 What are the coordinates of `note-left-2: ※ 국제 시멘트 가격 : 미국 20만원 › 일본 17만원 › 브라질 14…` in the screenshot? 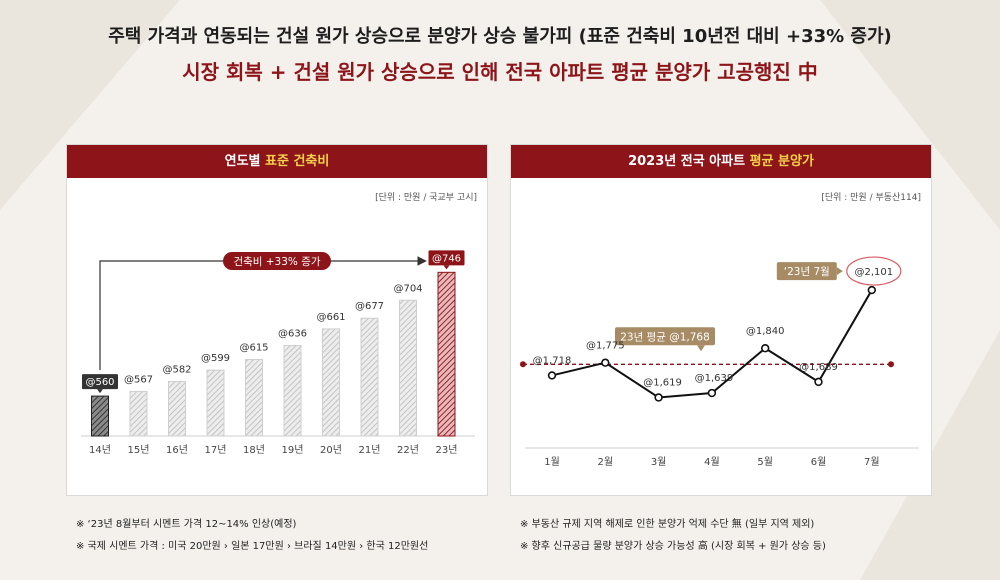 It's located at (252, 546).